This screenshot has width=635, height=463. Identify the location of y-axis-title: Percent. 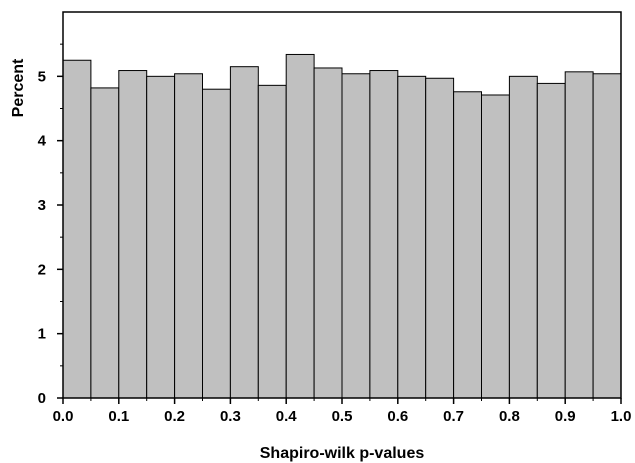
(18, 87).